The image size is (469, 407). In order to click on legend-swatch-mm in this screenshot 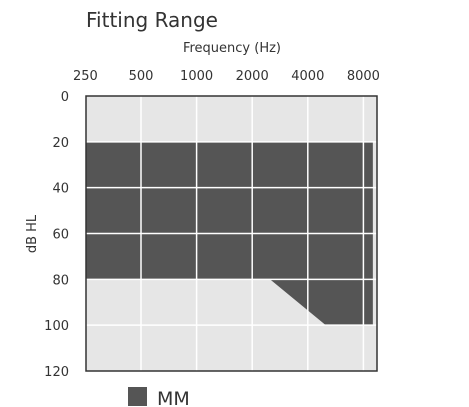, I will do `click(137, 396)`.